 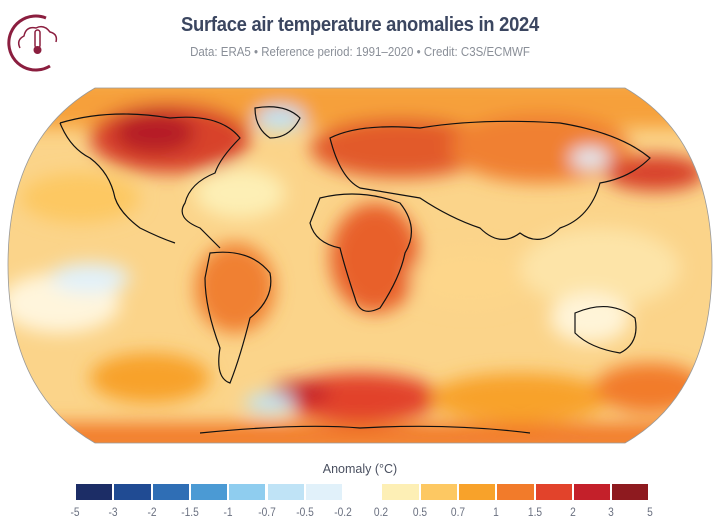 I want to click on legend-tick-label: -3, so click(x=113, y=512).